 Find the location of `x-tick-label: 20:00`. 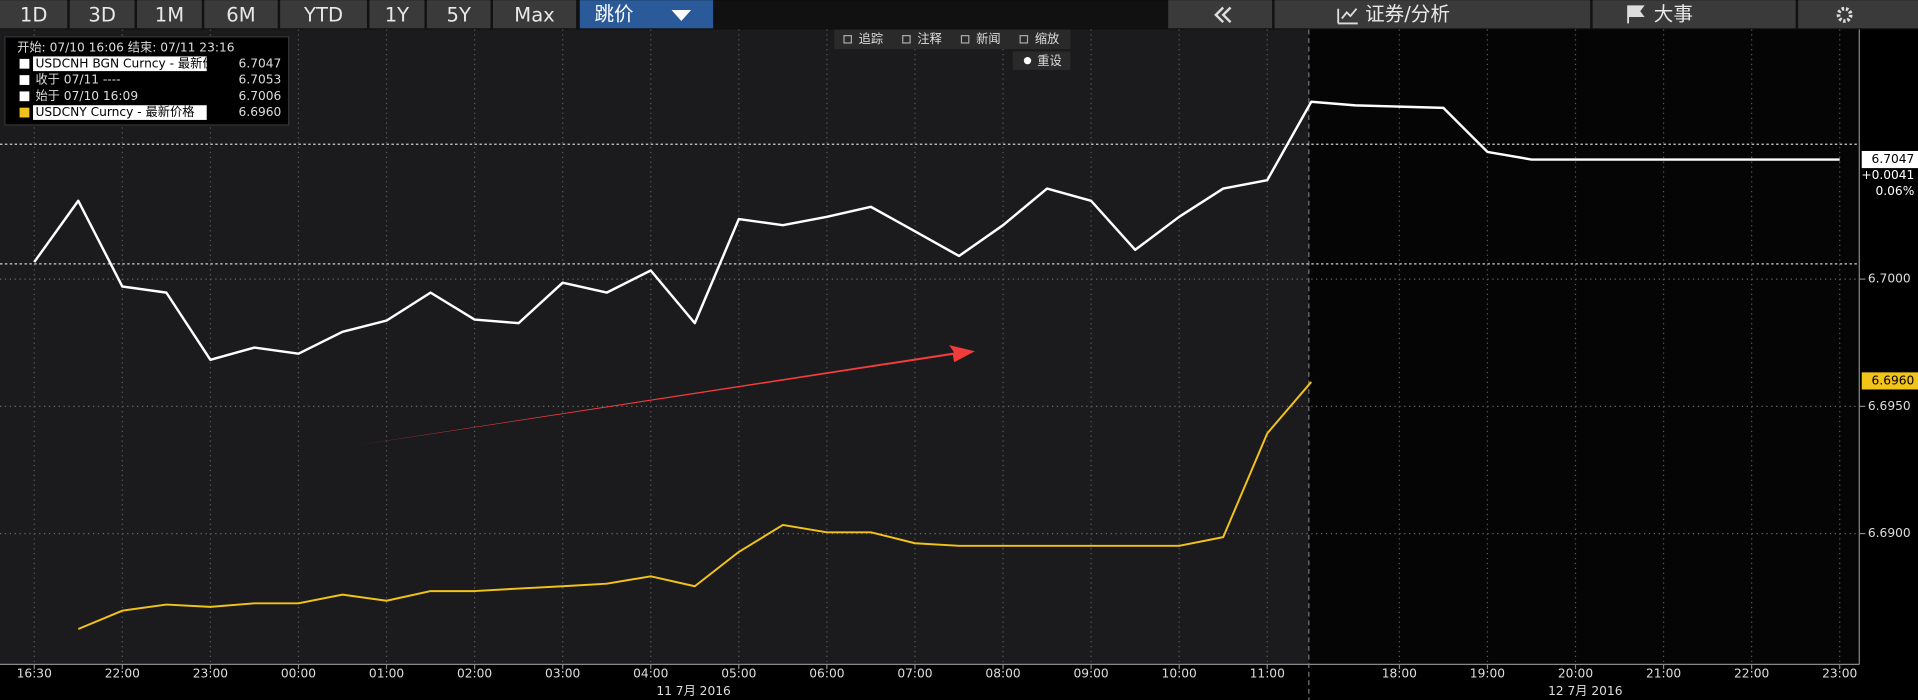

x-tick-label: 20:00 is located at coordinates (1575, 674).